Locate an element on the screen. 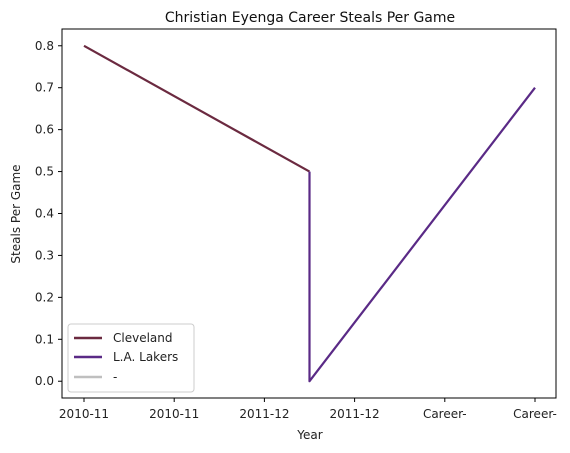 This screenshot has height=453, width=570. legend: Cleveland L.A. Lakers - is located at coordinates (131, 358).